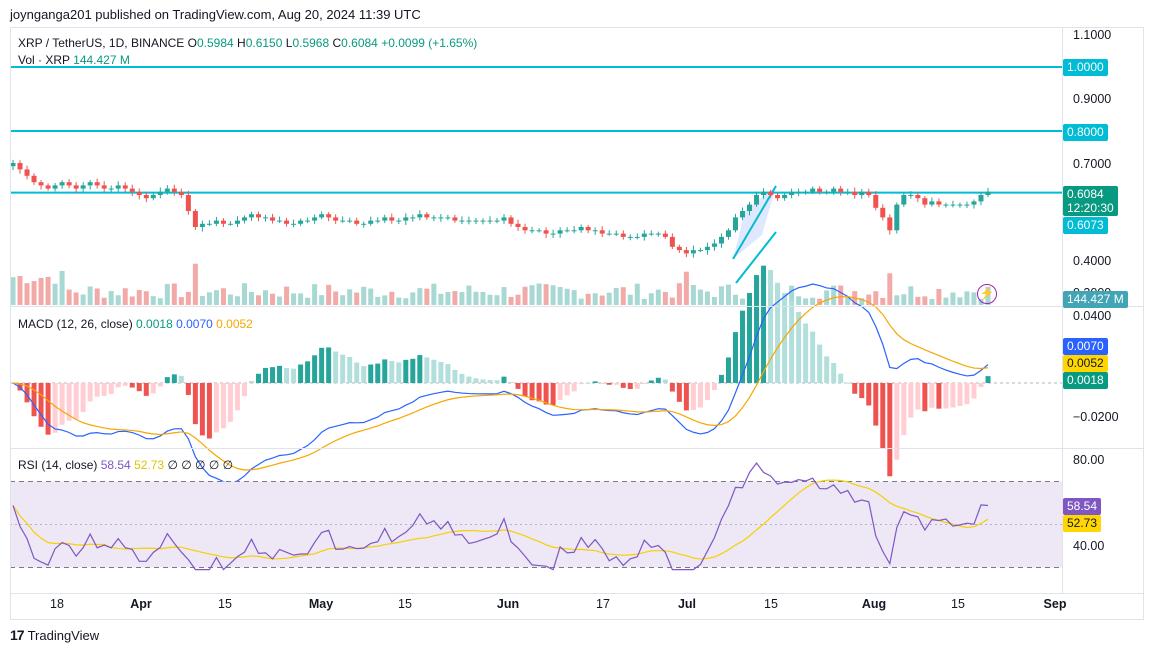 Image resolution: width=1154 pixels, height=652 pixels. What do you see at coordinates (101, 60) in the screenshot?
I see `volume-value: 144.427 M` at bounding box center [101, 60].